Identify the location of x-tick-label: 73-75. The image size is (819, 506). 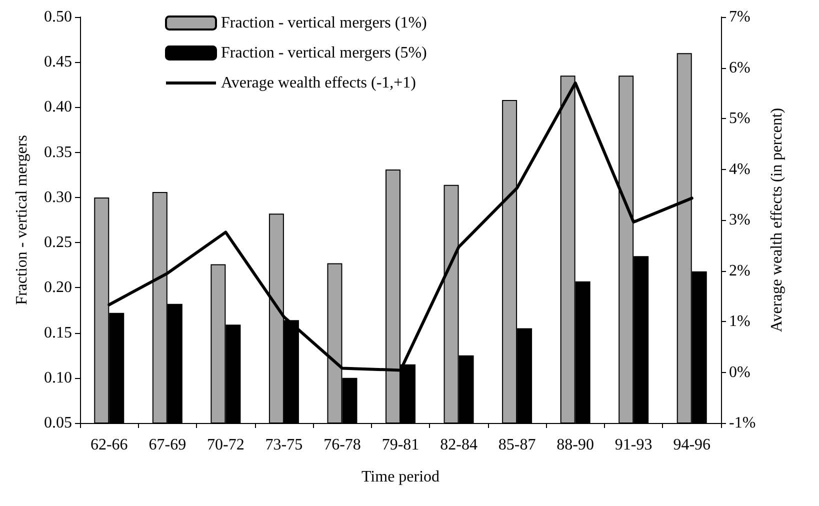
(284, 445).